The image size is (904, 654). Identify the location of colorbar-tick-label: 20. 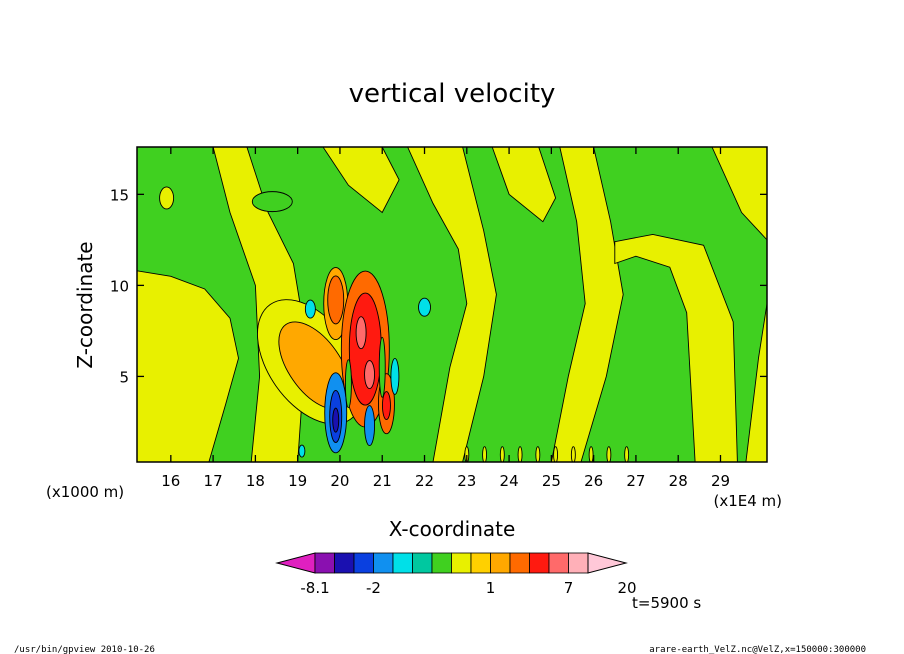
(626, 588).